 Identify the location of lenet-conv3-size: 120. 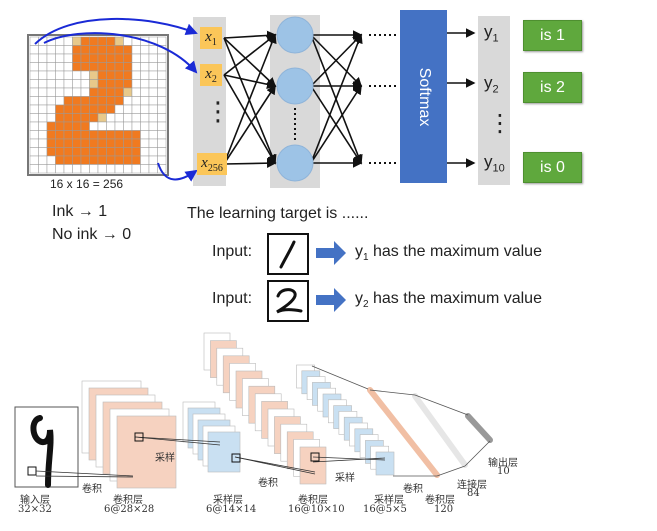
(444, 509).